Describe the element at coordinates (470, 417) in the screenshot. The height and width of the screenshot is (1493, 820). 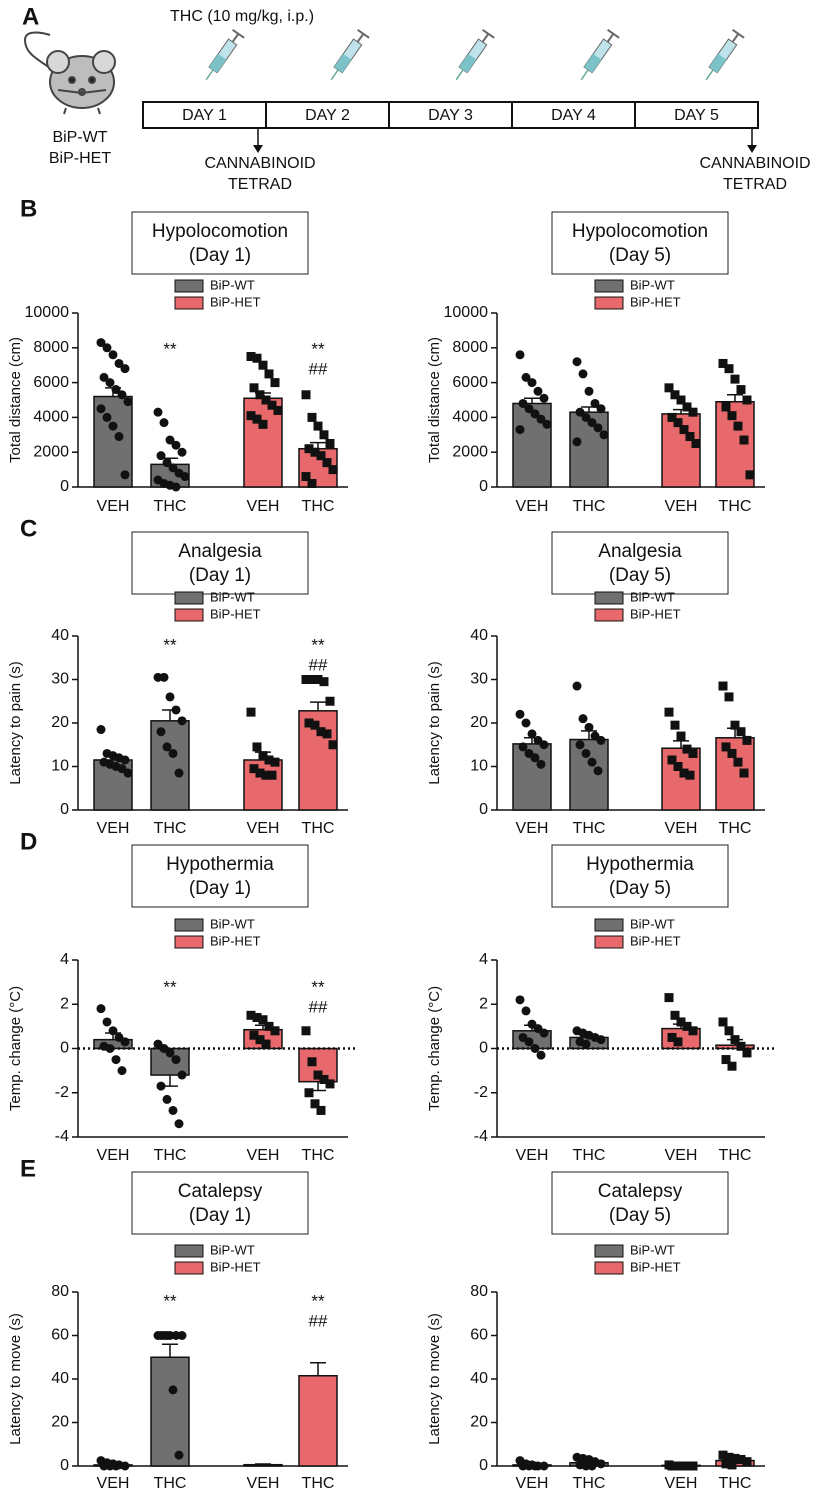
I see `y-tick-label: 4000` at that location.